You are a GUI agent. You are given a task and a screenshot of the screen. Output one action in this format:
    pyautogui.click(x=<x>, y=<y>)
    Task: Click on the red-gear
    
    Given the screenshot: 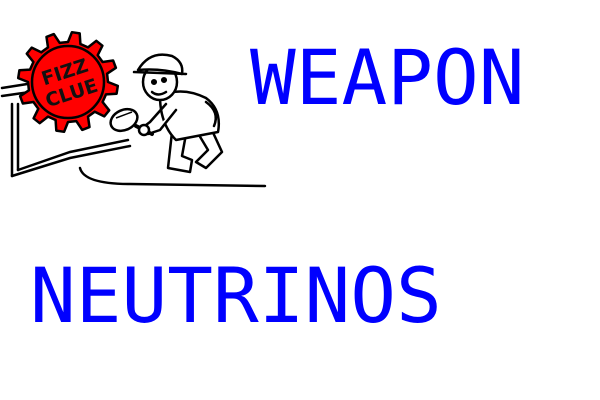 What is the action you would take?
    pyautogui.click(x=68, y=82)
    